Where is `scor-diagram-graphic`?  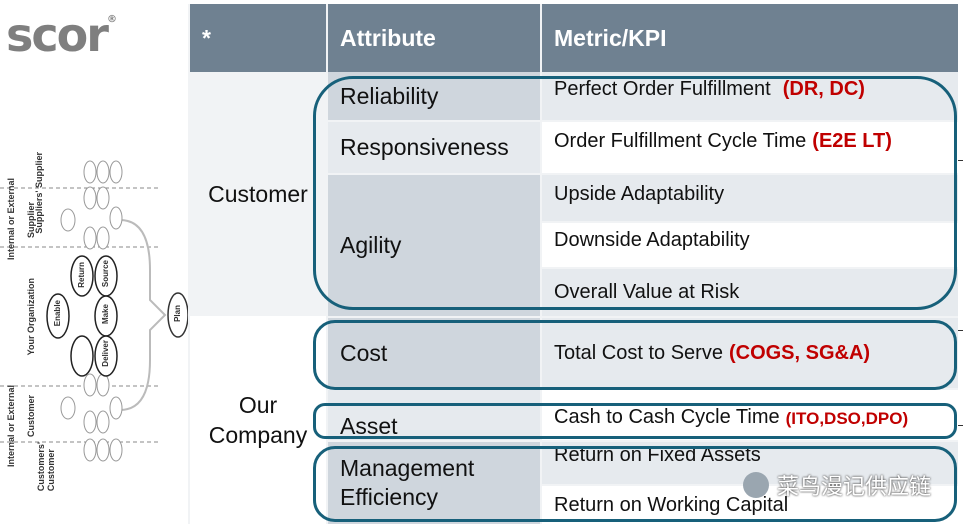 scor-diagram-graphic is located at coordinates (94, 311).